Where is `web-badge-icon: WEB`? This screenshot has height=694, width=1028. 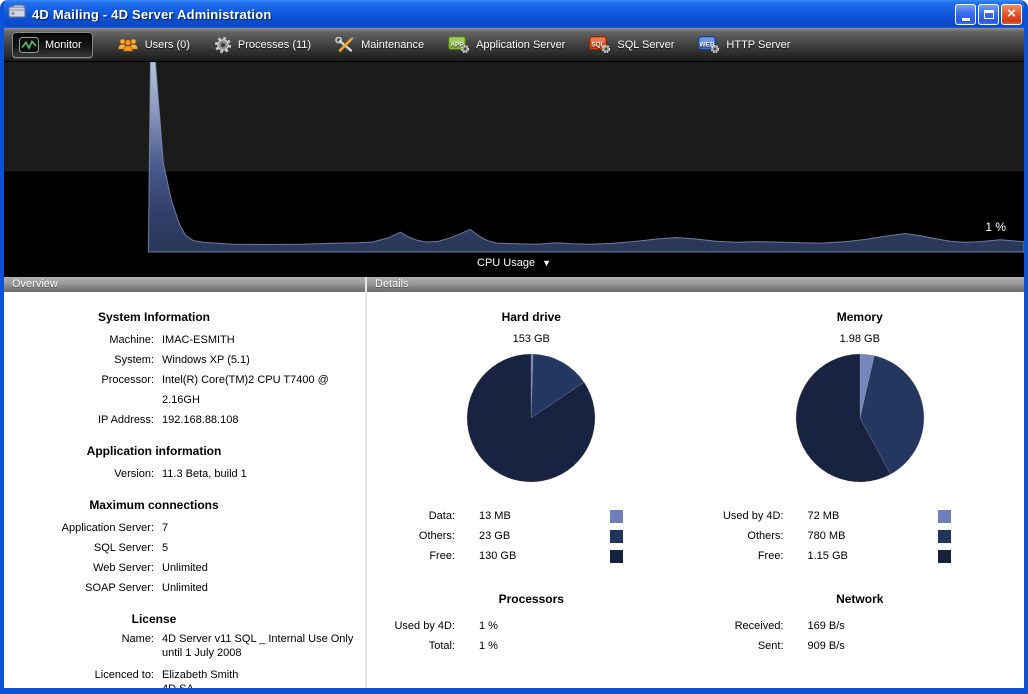
web-badge-icon: WEB is located at coordinates (709, 44).